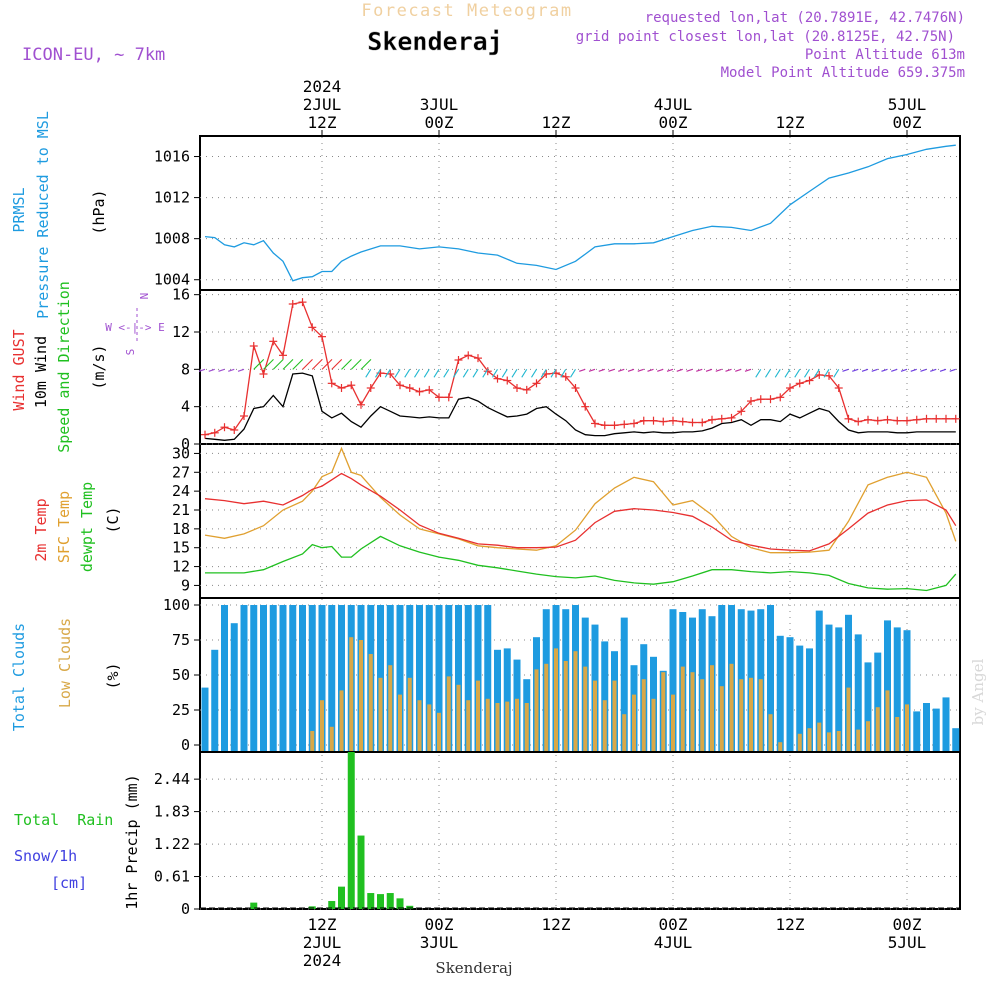 Image resolution: width=1000 pixels, height=1000 pixels. What do you see at coordinates (87, 527) in the screenshot?
I see `dewpt-label: dewpt Temp` at bounding box center [87, 527].